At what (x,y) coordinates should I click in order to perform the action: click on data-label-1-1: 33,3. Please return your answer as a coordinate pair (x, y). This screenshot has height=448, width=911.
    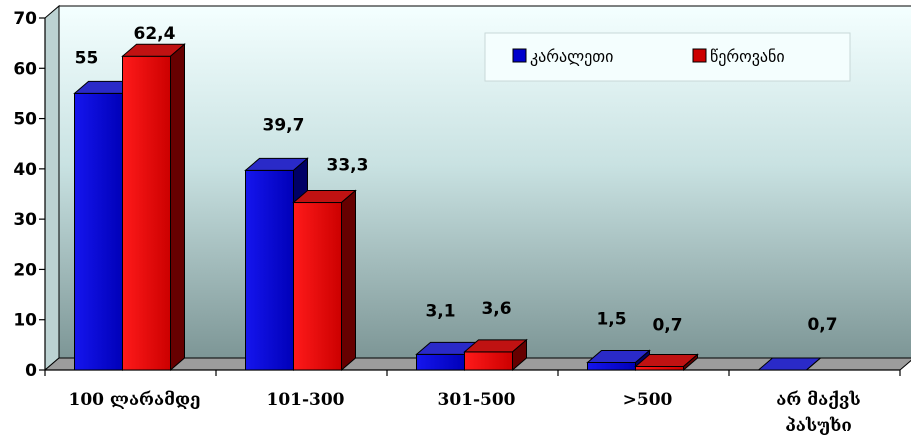
    Looking at the image, I should click on (348, 166).